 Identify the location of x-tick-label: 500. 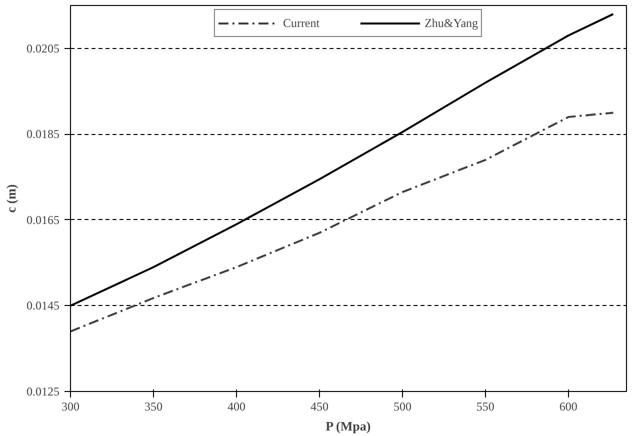
(402, 407).